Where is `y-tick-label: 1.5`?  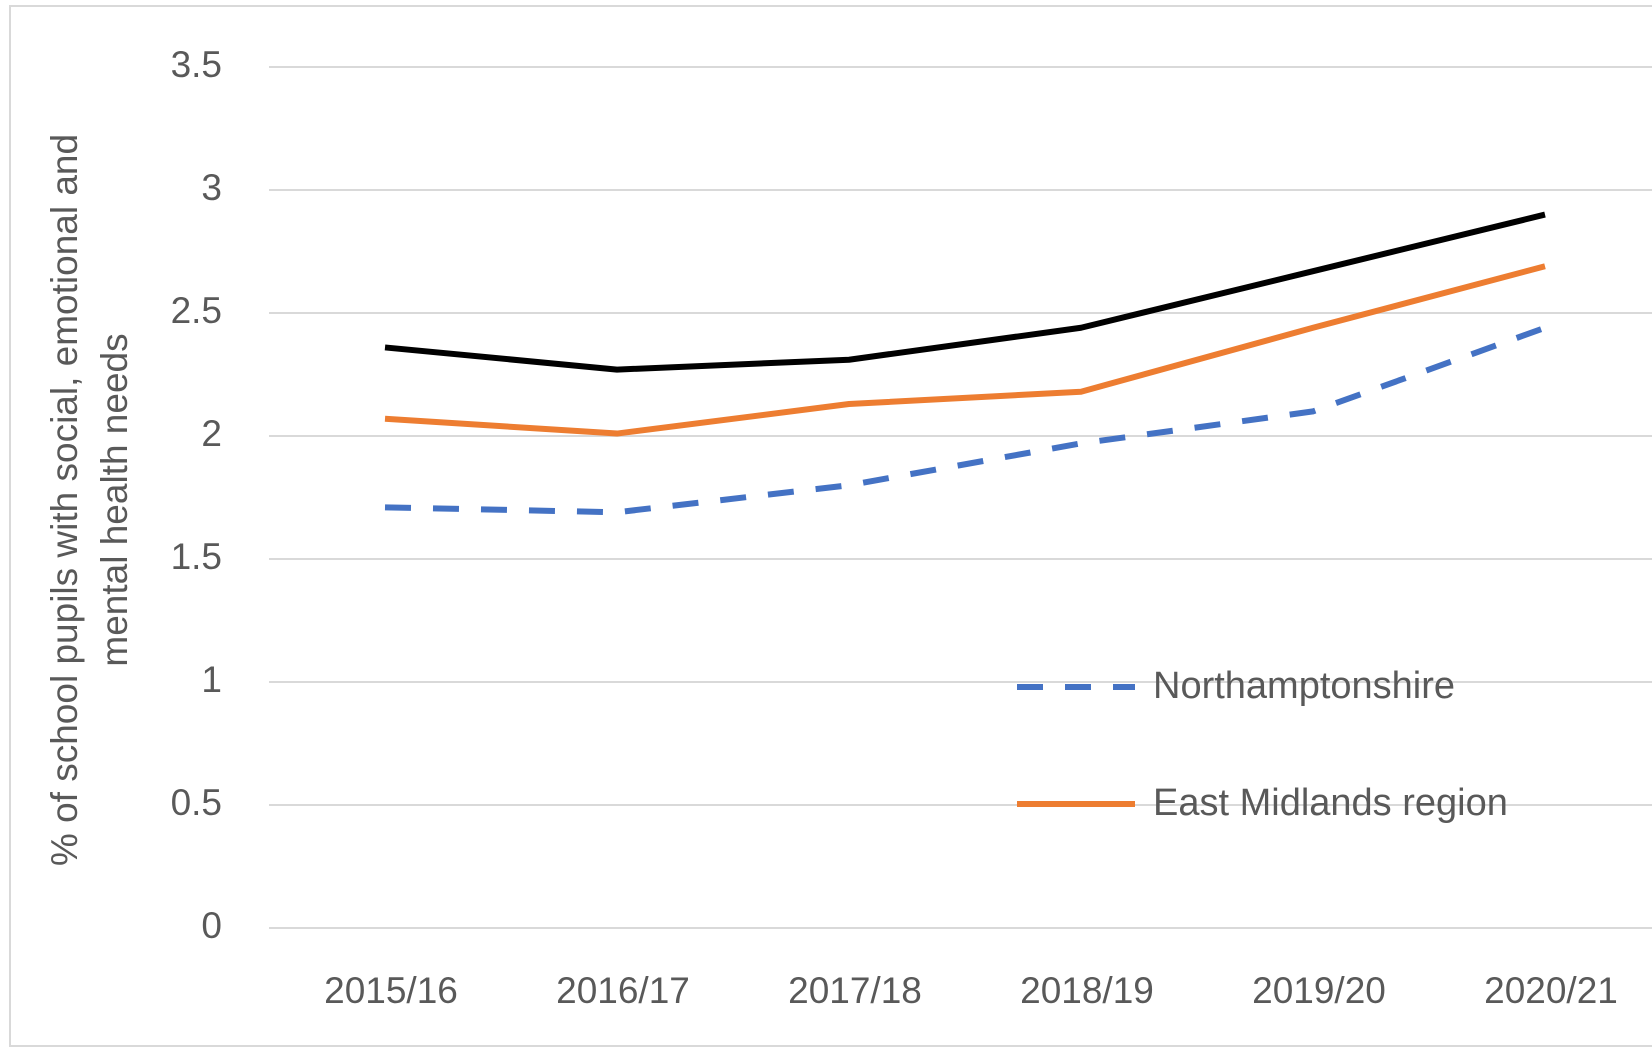
y-tick-label: 1.5 is located at coordinates (196, 556).